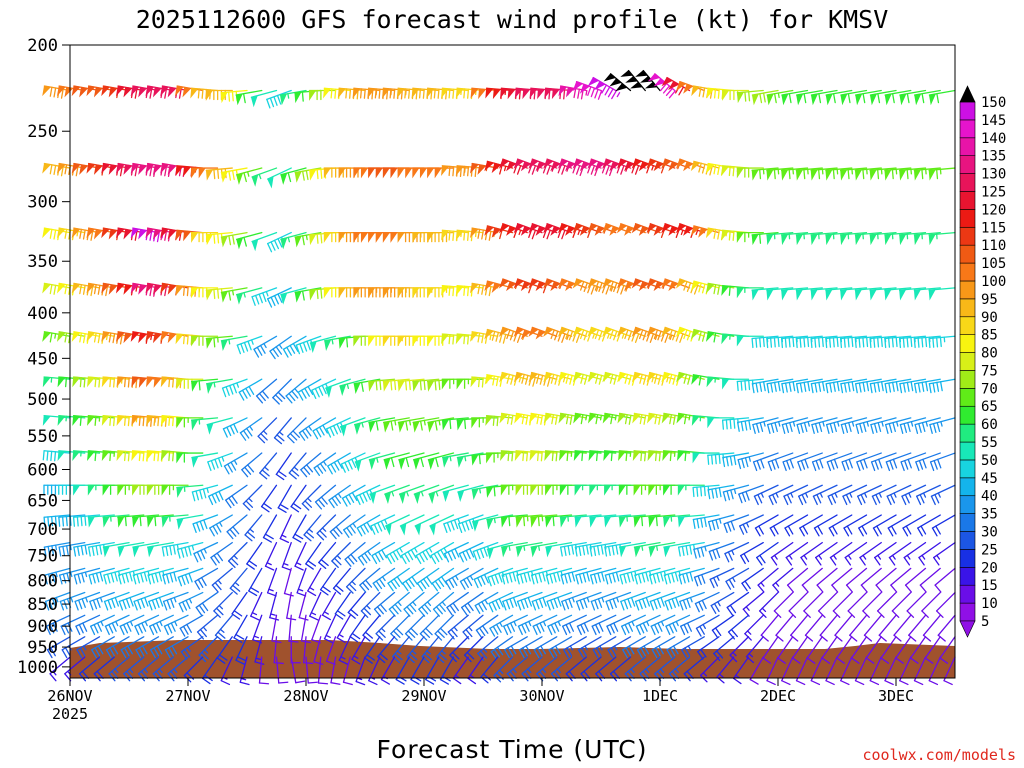 The image size is (1024, 768). I want to click on y-tick-label: 700, so click(42, 530).